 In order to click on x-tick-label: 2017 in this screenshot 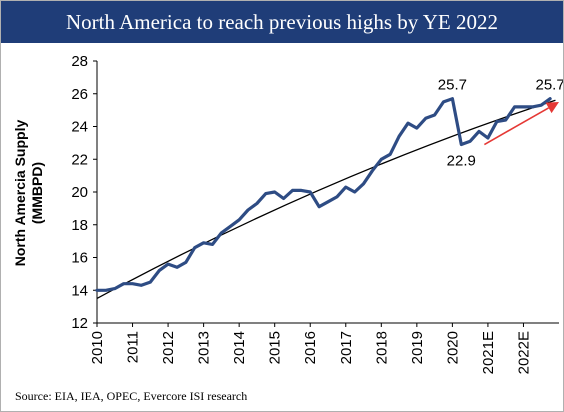, I will do `click(346, 347)`.